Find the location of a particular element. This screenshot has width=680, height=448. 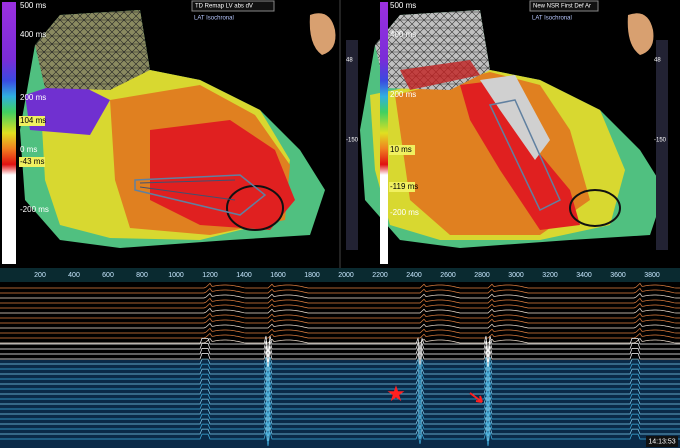

time-tick: 3000 is located at coordinates (516, 275).